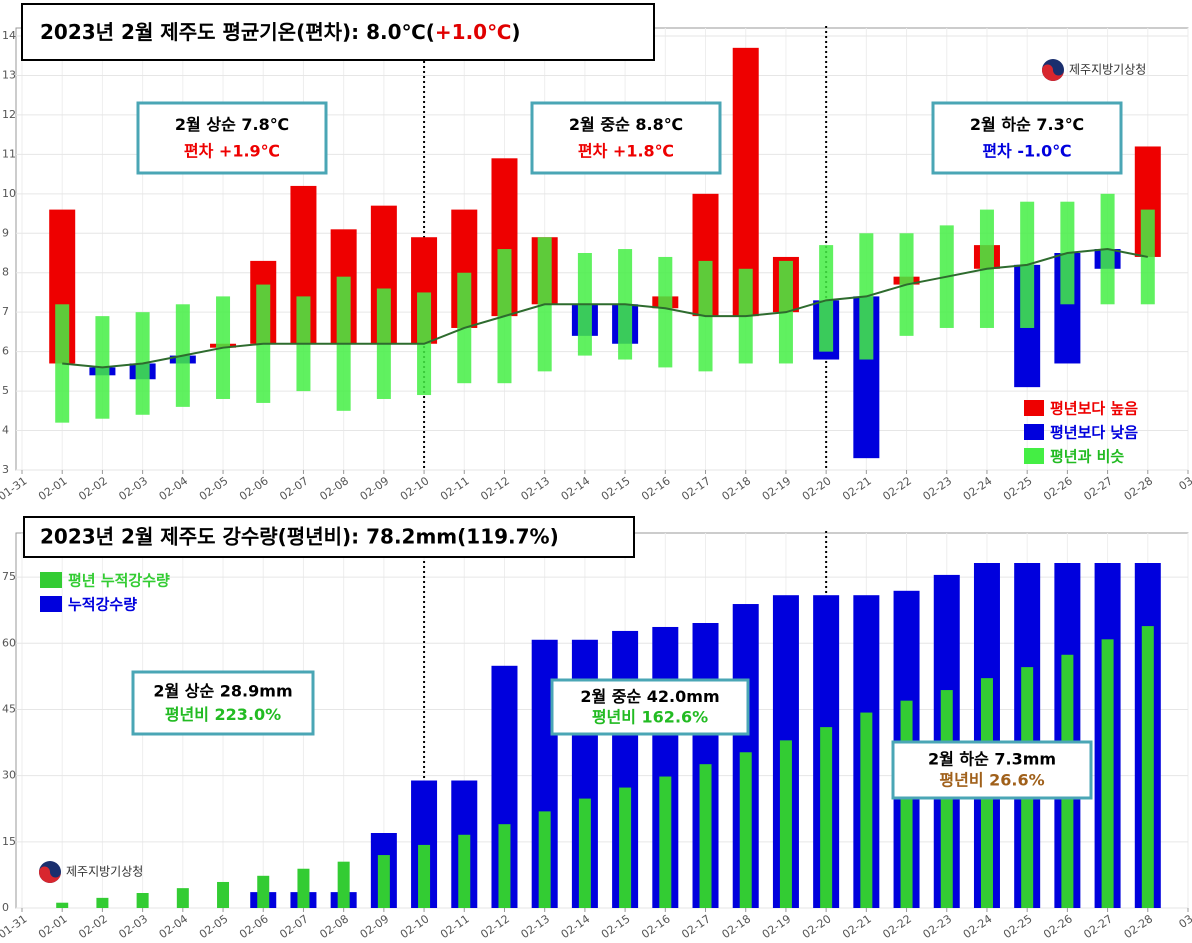 This screenshot has width=1192, height=943. What do you see at coordinates (5, 469) in the screenshot?
I see `y-tick-label: 3` at bounding box center [5, 469].